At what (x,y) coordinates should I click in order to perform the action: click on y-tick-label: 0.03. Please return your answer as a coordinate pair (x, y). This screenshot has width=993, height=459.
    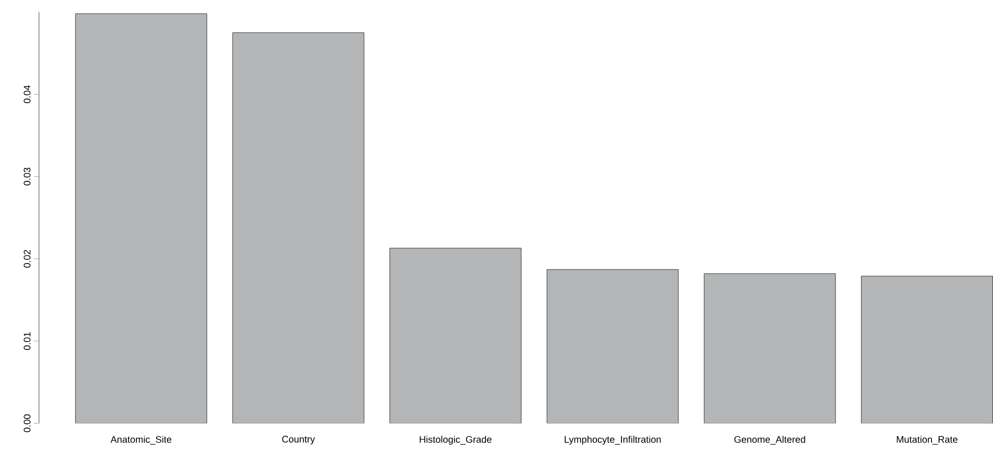
    Looking at the image, I should click on (27, 177).